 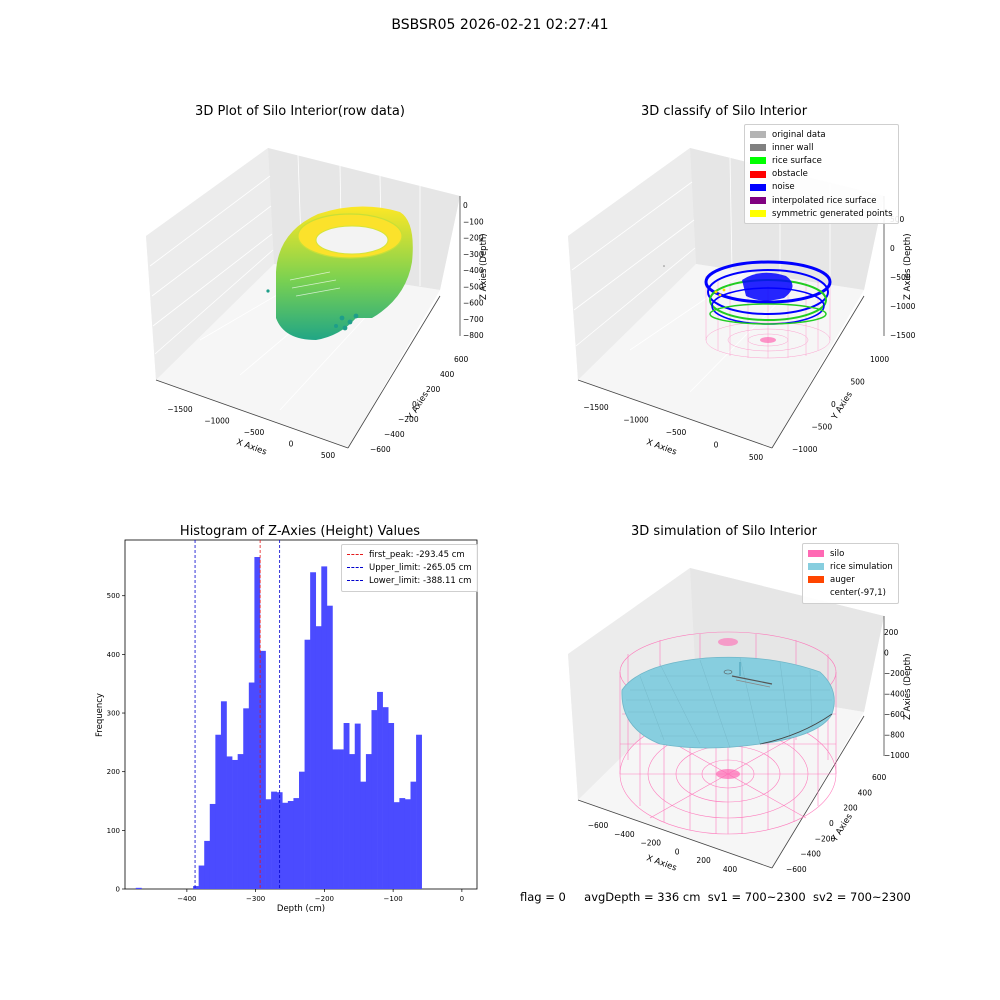 What do you see at coordinates (473, 254) in the screenshot?
I see `raw-z-tick: −300` at bounding box center [473, 254].